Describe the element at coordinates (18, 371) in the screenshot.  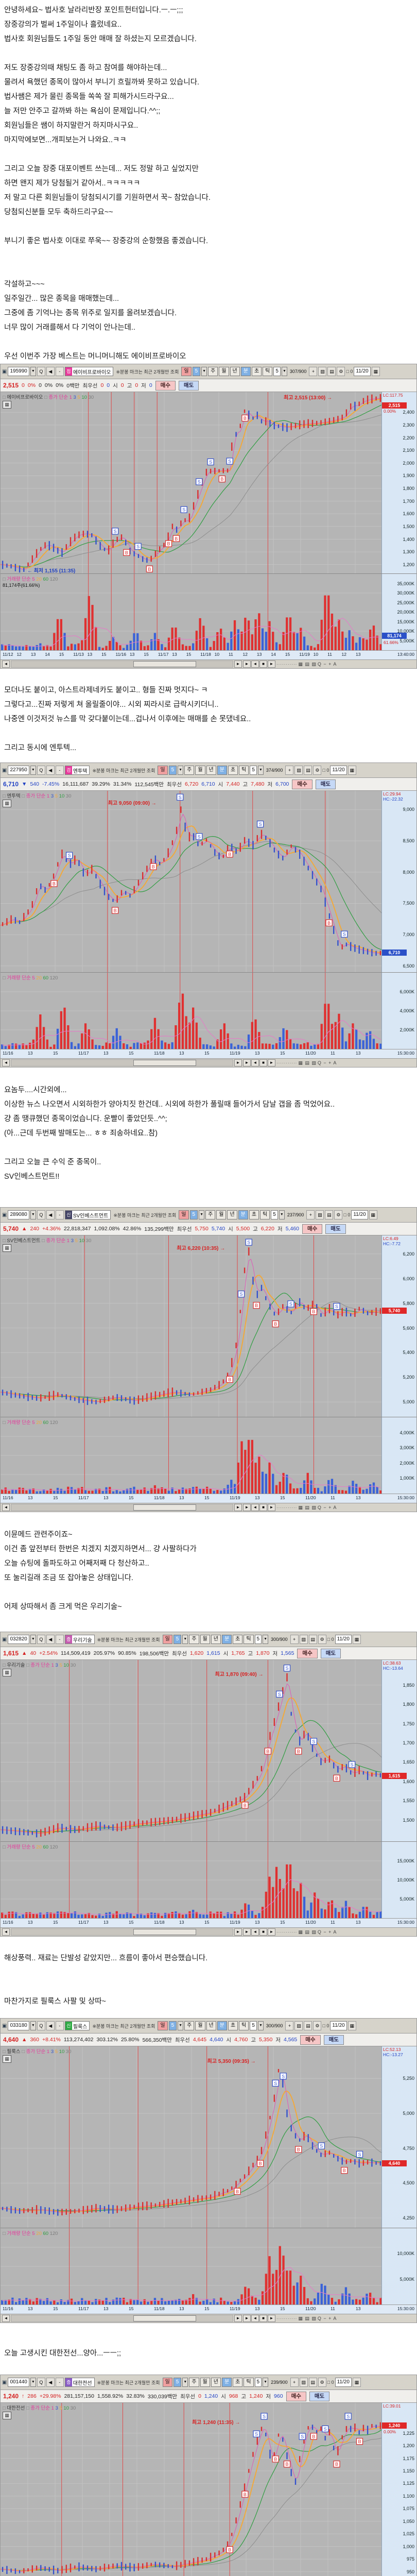
I see `stock-code-input: 195990` at that location.